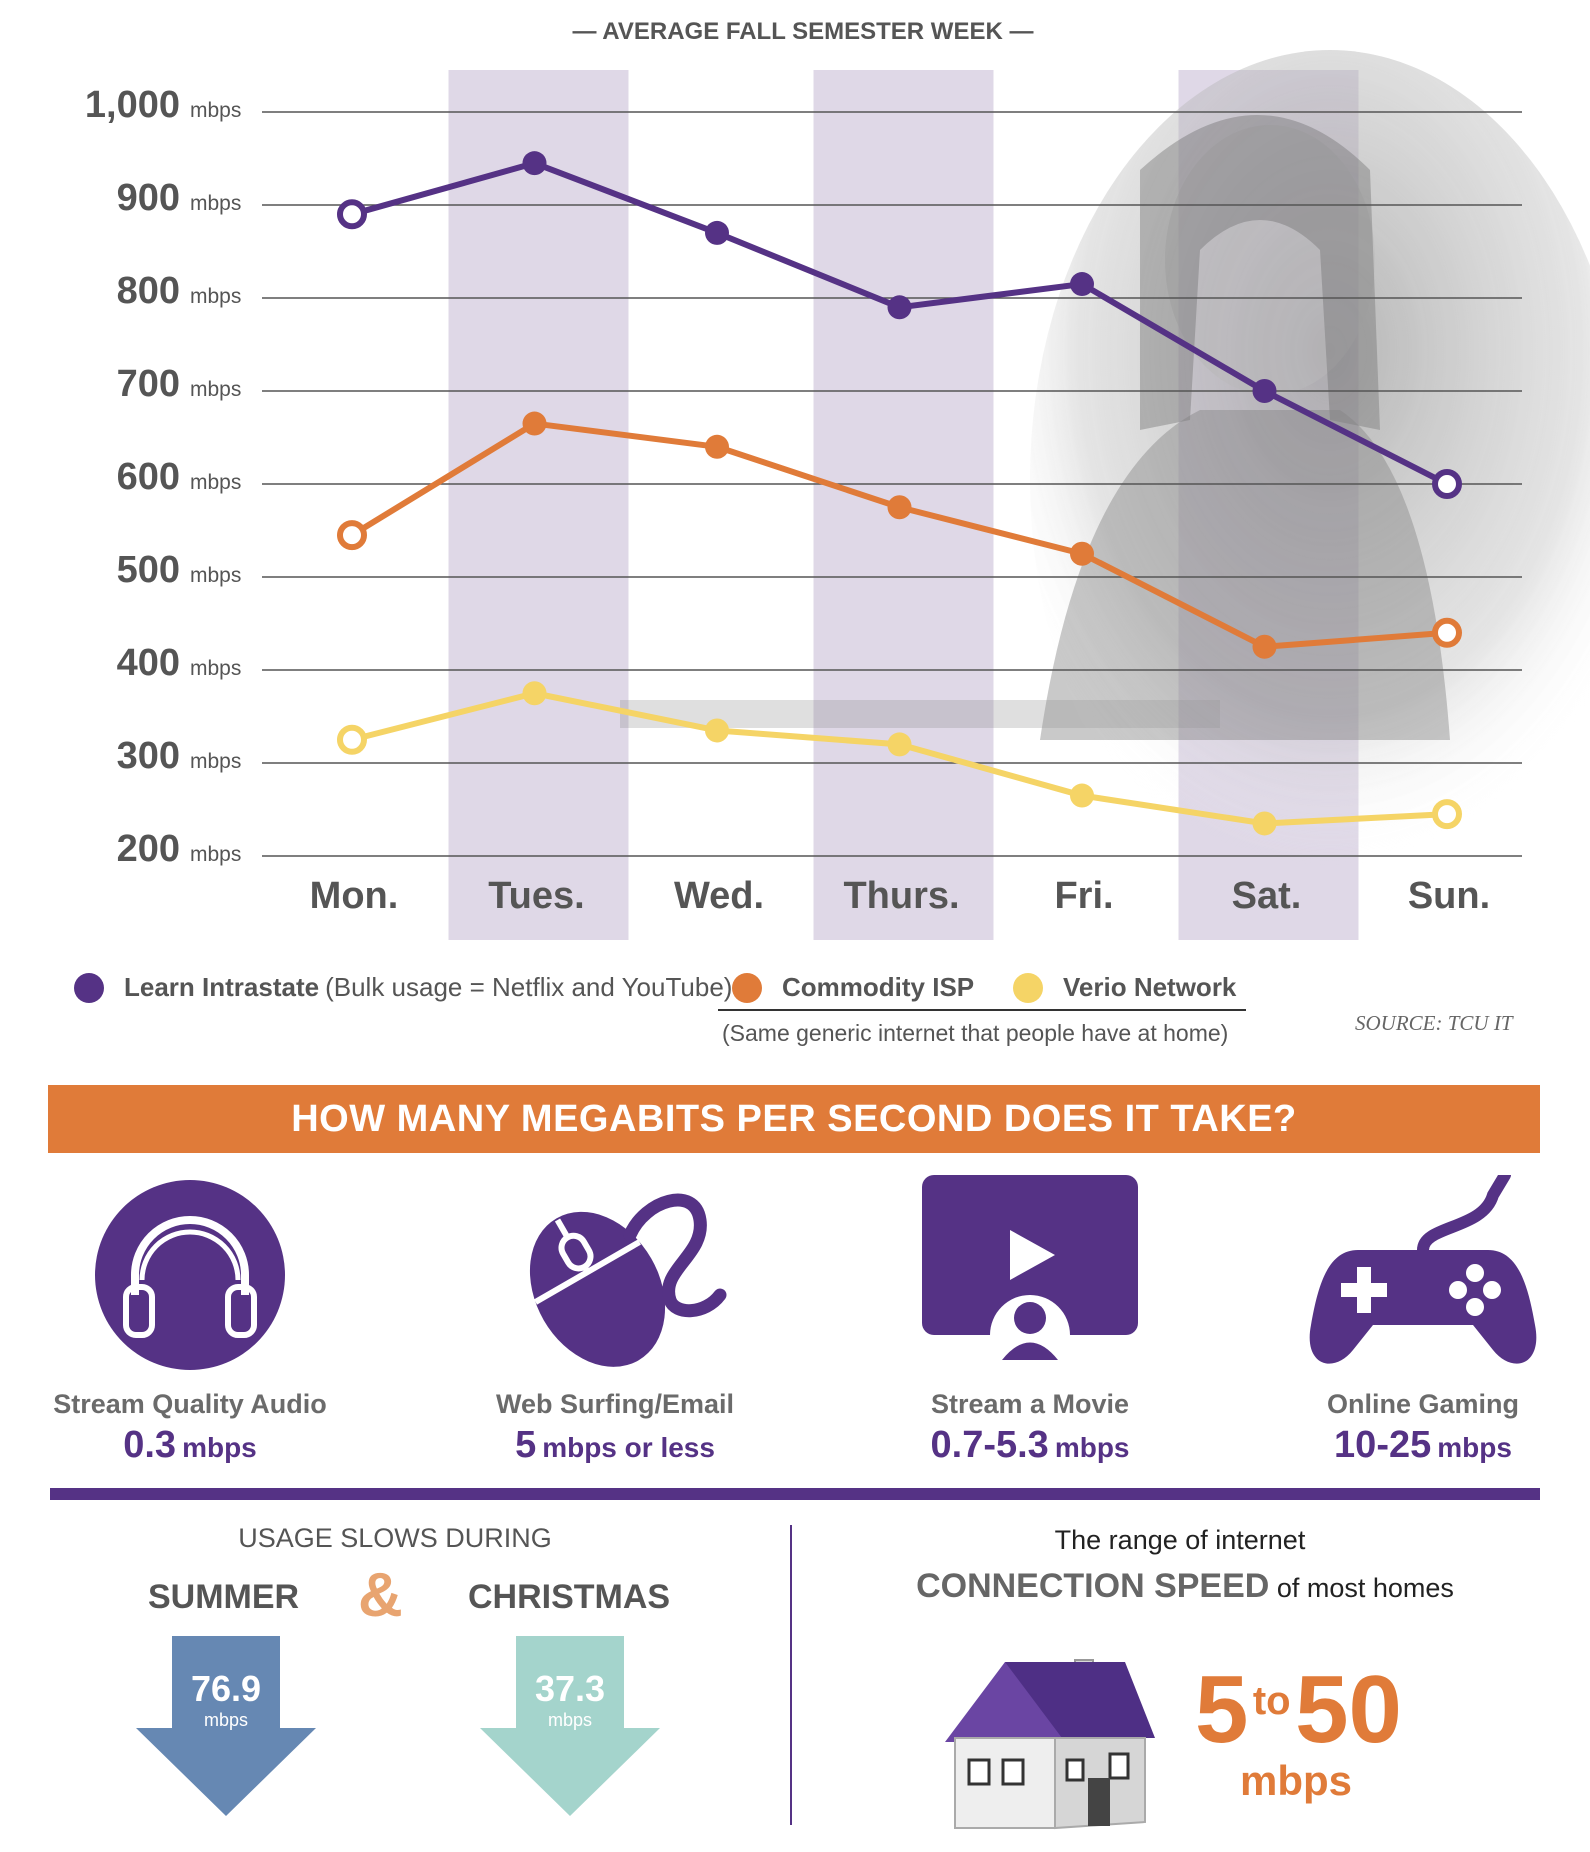  Describe the element at coordinates (615, 1445) in the screenshot. I see `use-web-value: 5 mbps or less` at that location.